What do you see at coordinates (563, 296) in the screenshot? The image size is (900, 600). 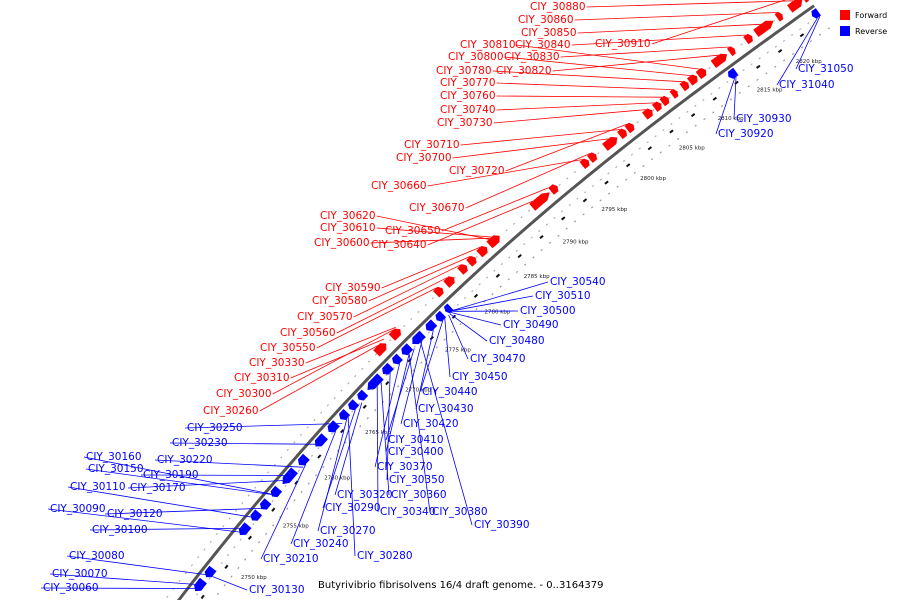 I see `gene-label: CIY_30510` at bounding box center [563, 296].